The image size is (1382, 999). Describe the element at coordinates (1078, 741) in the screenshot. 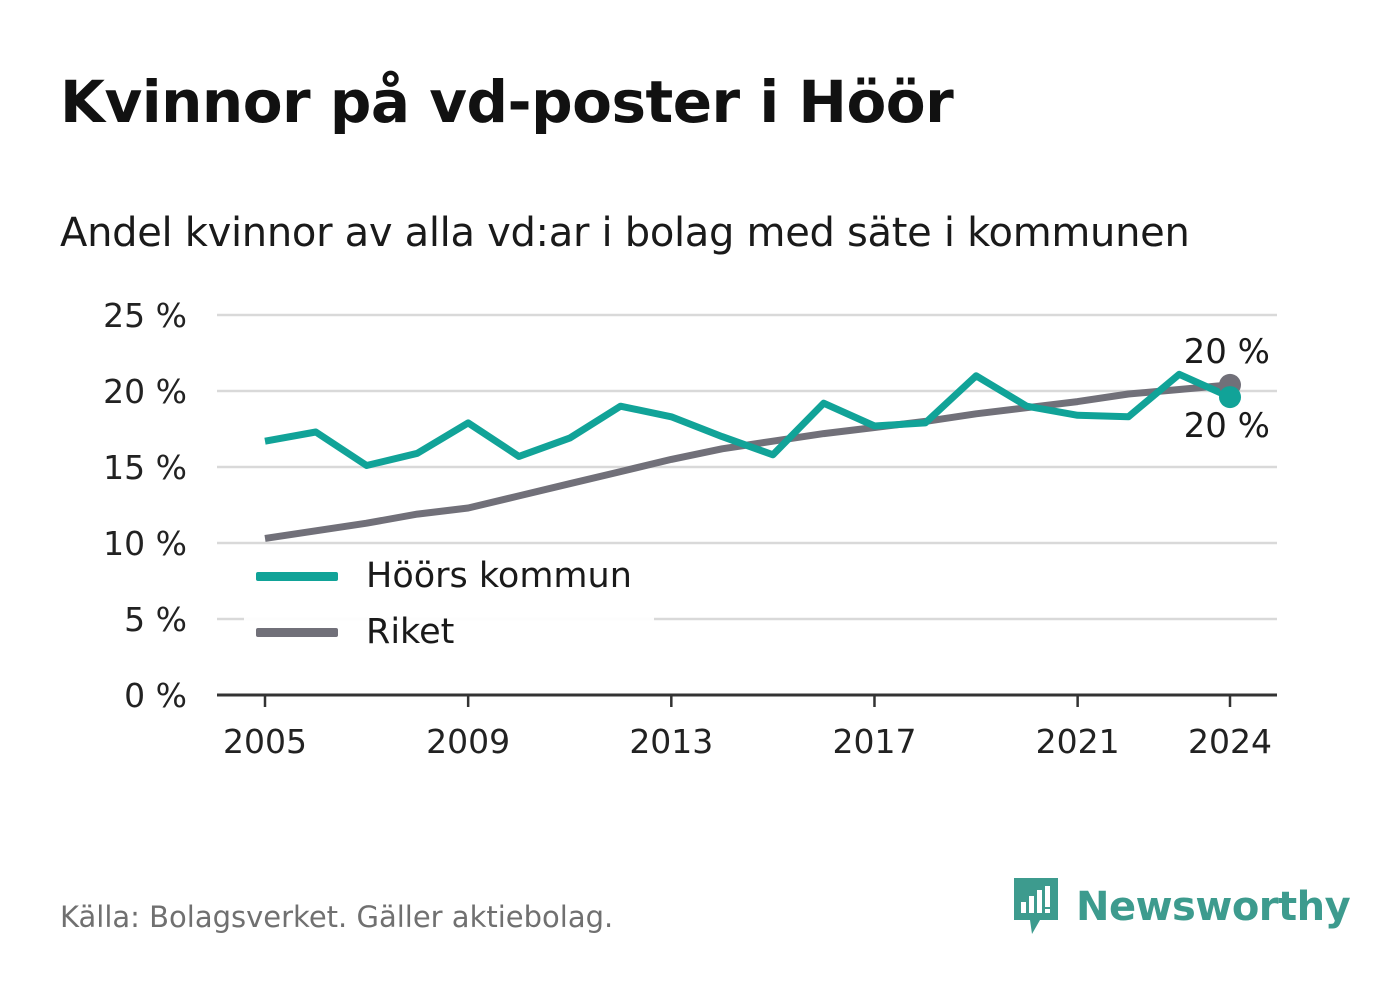

I see `x-tick-label: 2021` at that location.